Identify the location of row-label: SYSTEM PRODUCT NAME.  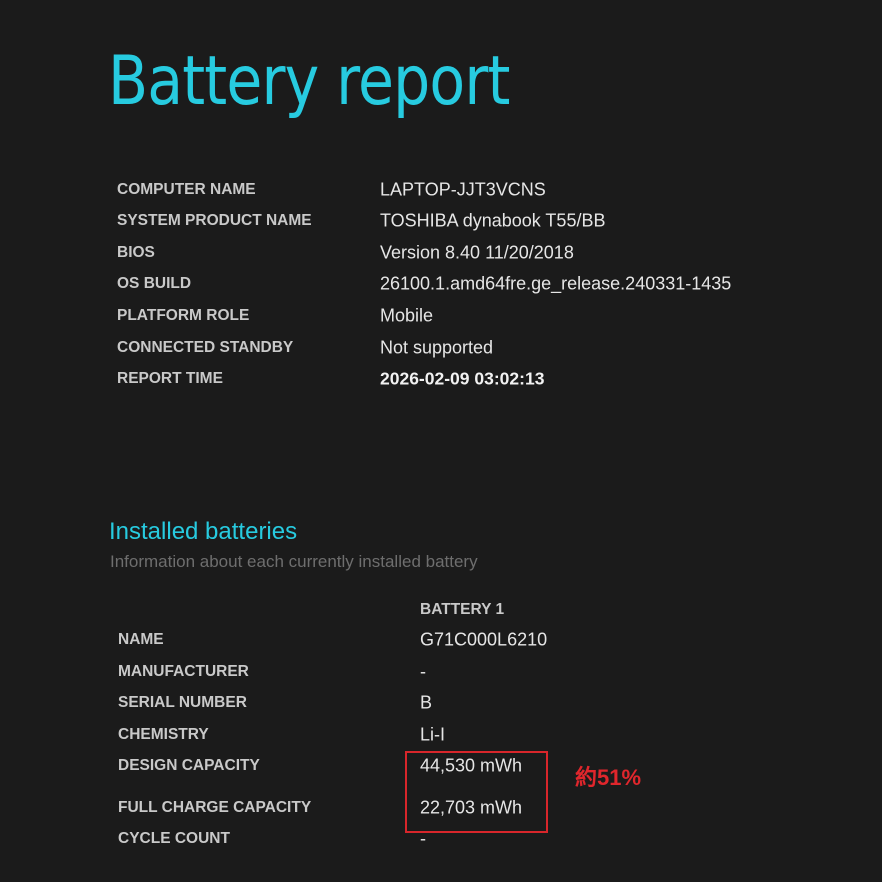
(214, 220).